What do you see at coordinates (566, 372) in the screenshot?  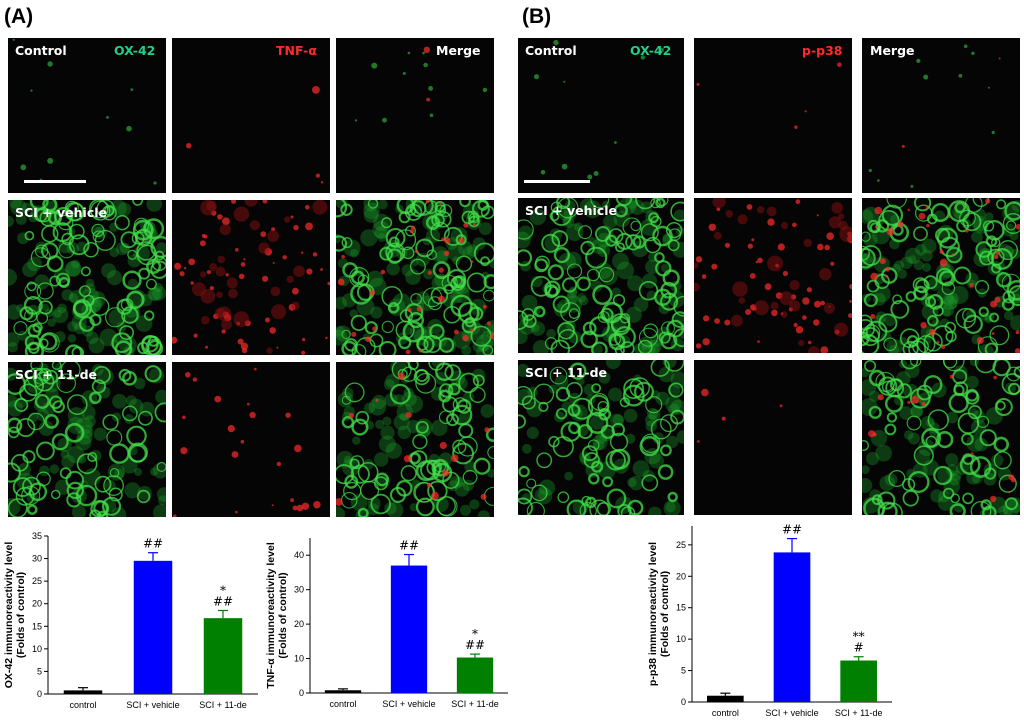 I see `row-label: SCI + 11-de` at bounding box center [566, 372].